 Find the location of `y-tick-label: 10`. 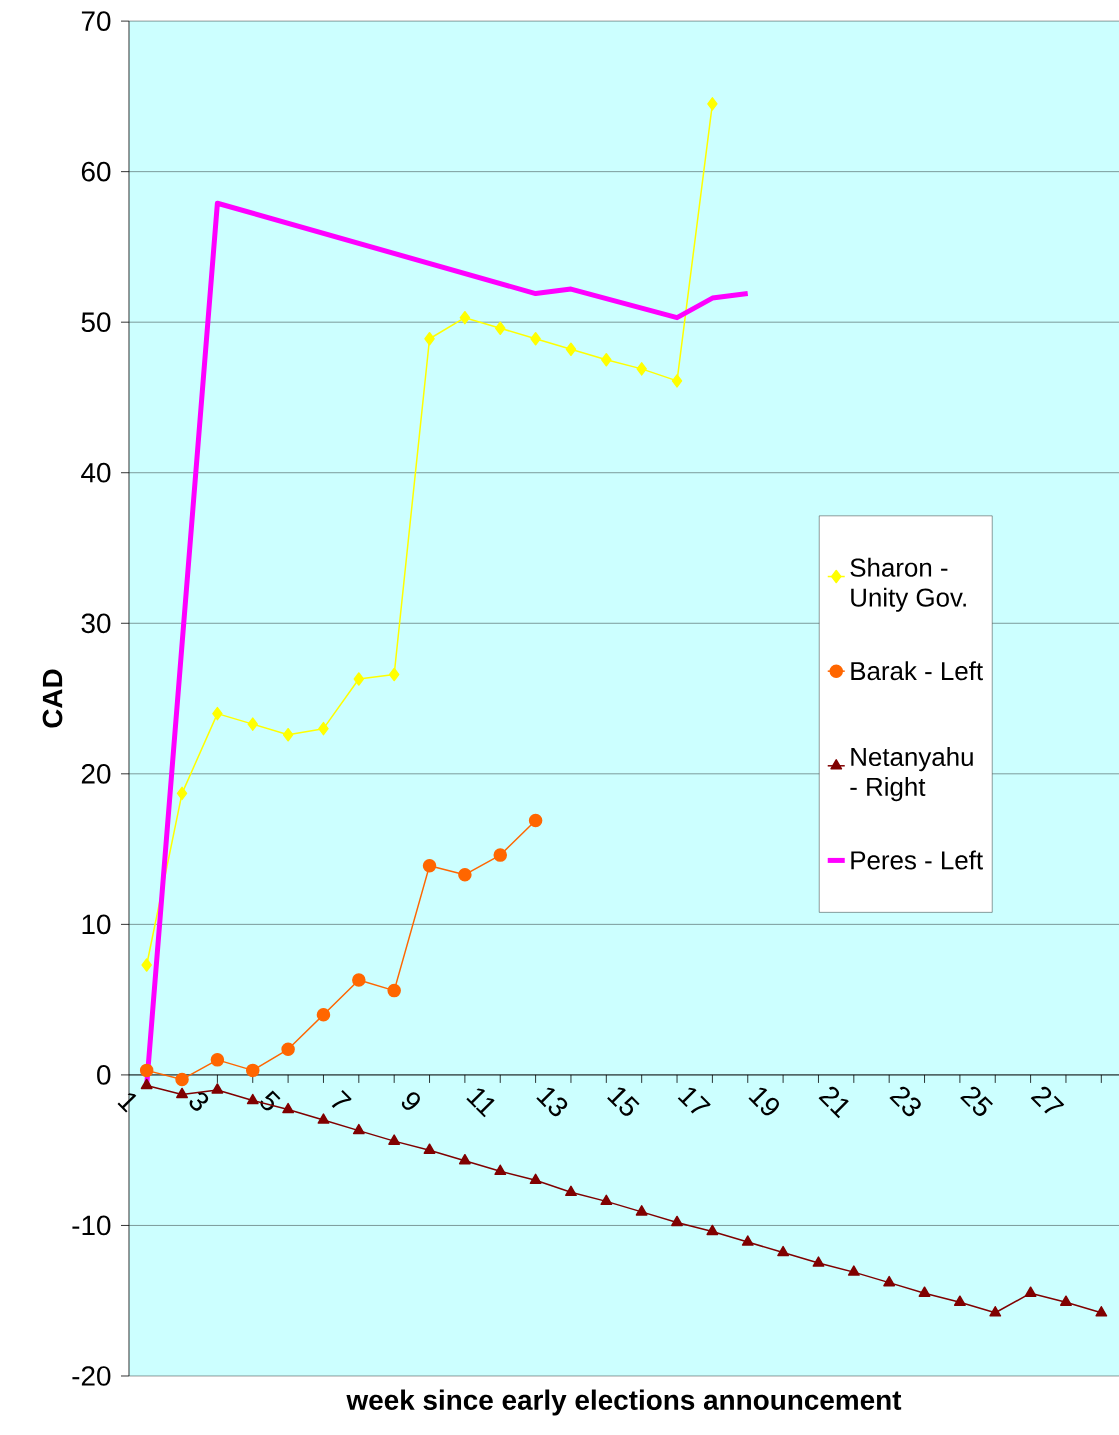

y-tick-label: 10 is located at coordinates (96, 924).